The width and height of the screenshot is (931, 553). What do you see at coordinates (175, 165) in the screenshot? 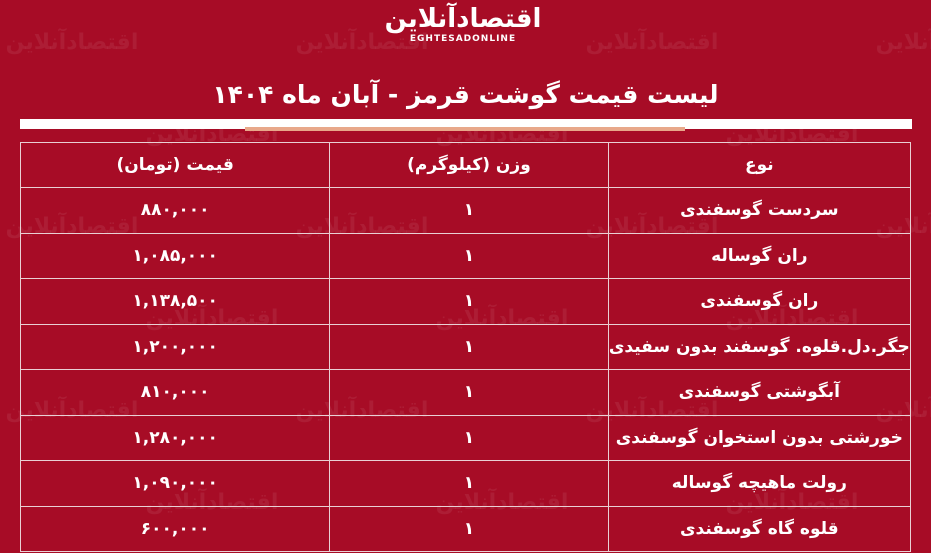
I see `header-price: قیمت (تومان)` at bounding box center [175, 165].